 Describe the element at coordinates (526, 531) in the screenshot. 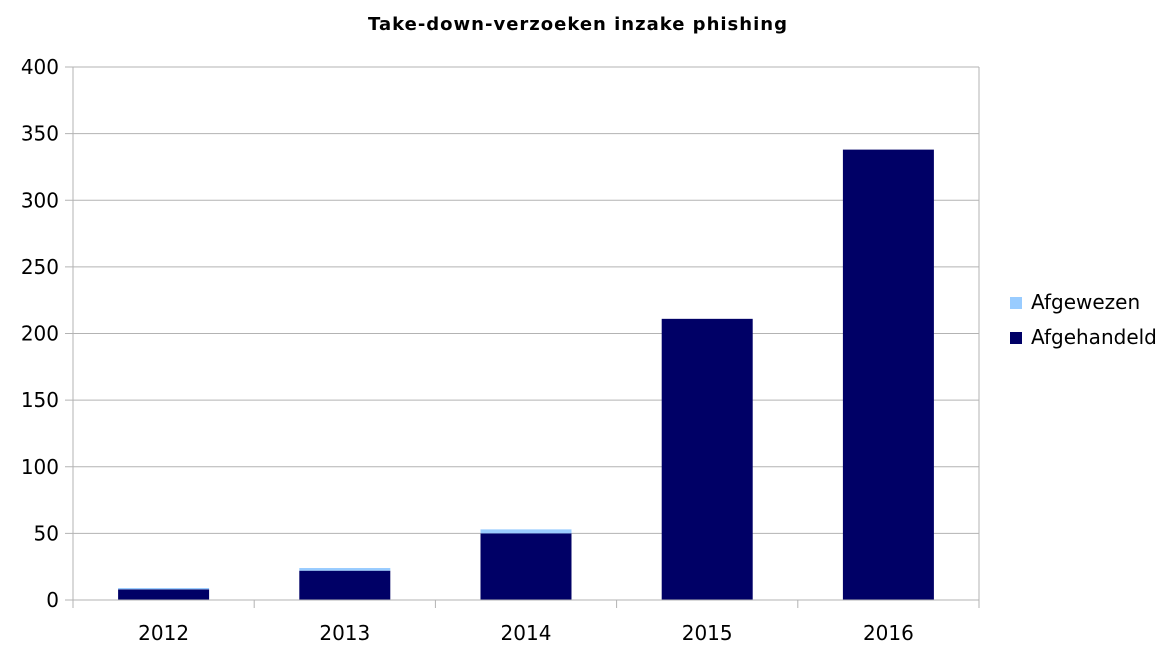

I see `bar-afgewezen-2014` at that location.